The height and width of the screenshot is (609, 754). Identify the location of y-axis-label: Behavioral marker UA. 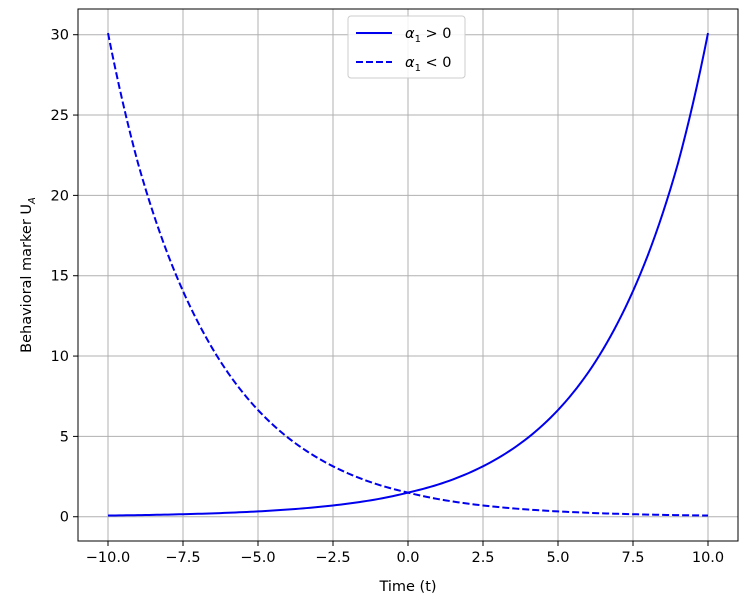
(28, 275).